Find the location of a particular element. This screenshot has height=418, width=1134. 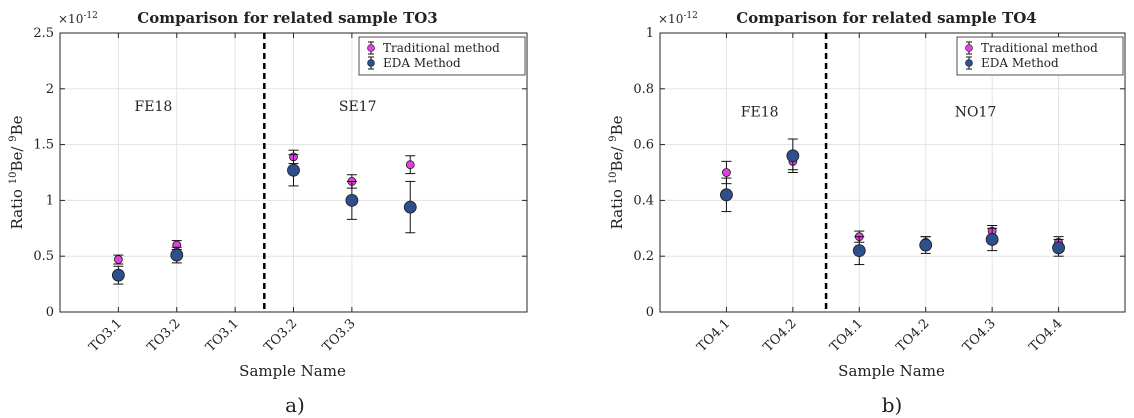

y-tick-label: 2 is located at coordinates (50, 89).